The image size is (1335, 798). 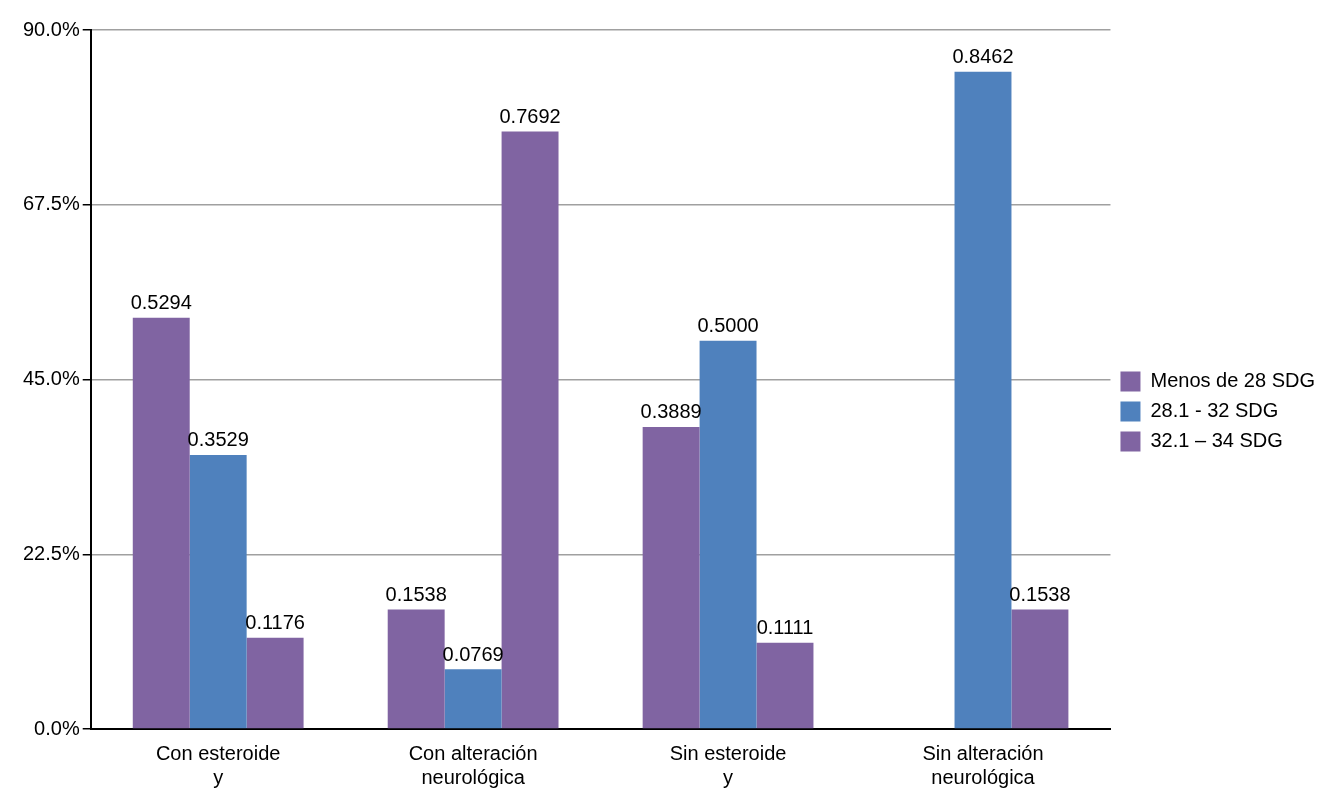 What do you see at coordinates (57, 727) in the screenshot?
I see `y-tick-label: 0.0%` at bounding box center [57, 727].